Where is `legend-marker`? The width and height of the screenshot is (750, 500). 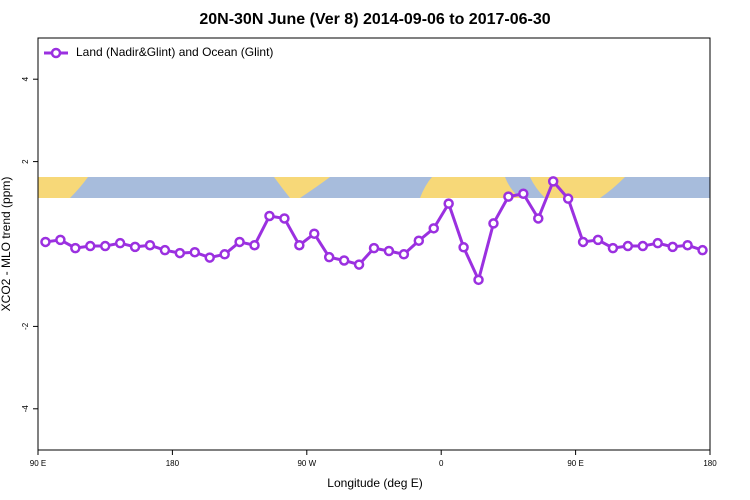 legend-marker is located at coordinates (56, 53).